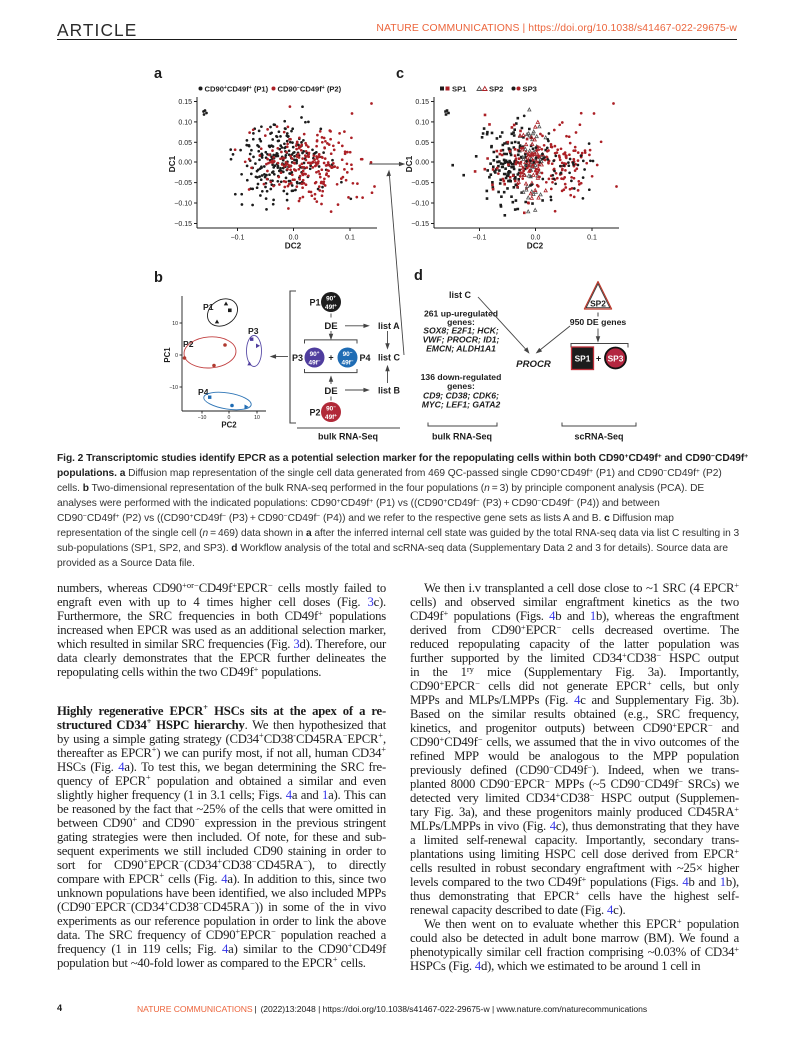 This screenshot has width=794, height=1044. I want to click on svg-text: 136 down-regulated, so click(461, 377).